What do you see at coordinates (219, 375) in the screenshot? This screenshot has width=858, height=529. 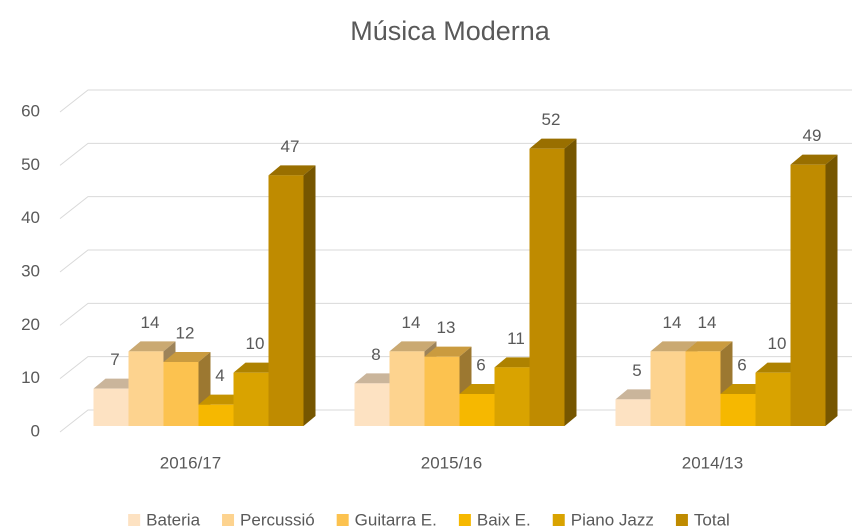 I see `value-label: 4` at bounding box center [219, 375].